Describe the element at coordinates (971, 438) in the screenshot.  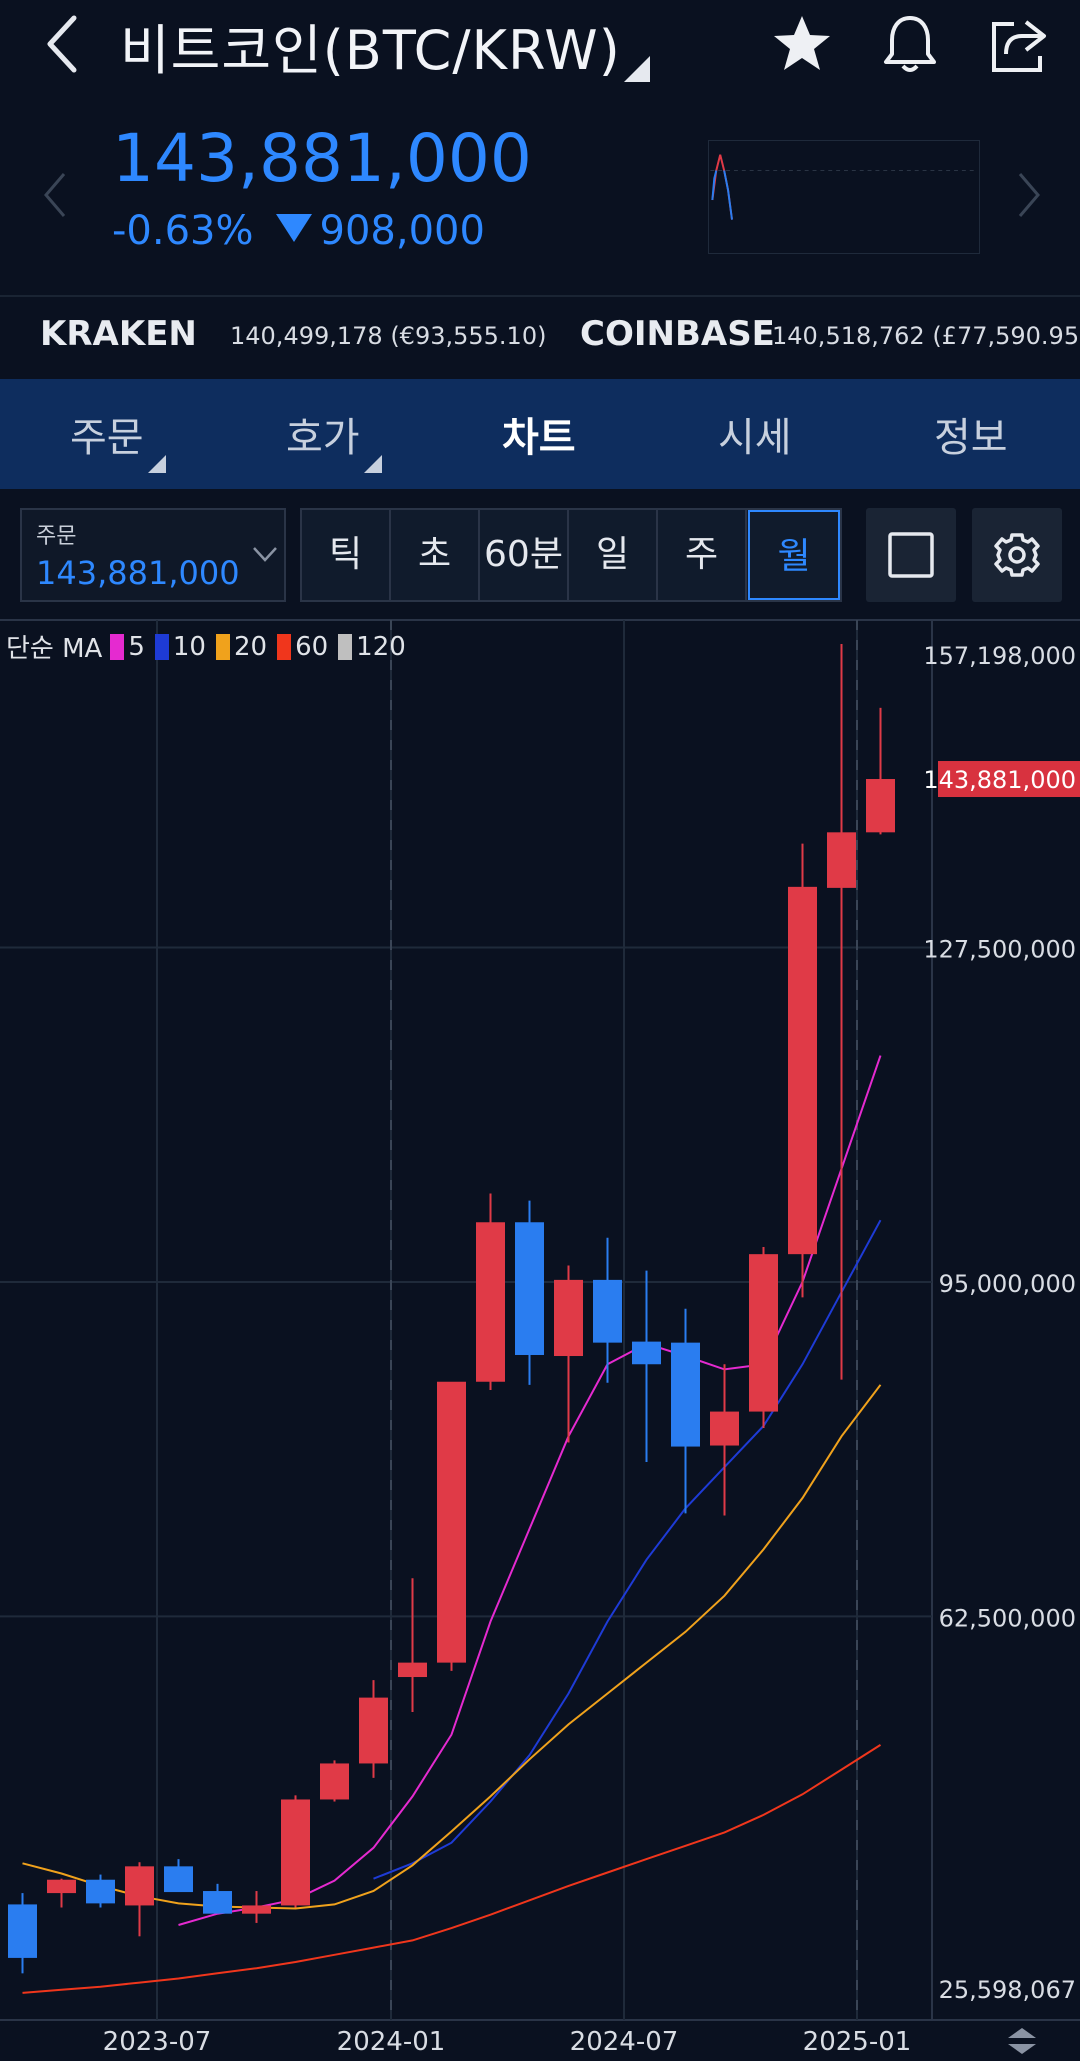
I see `tab-info: 정보` at that location.